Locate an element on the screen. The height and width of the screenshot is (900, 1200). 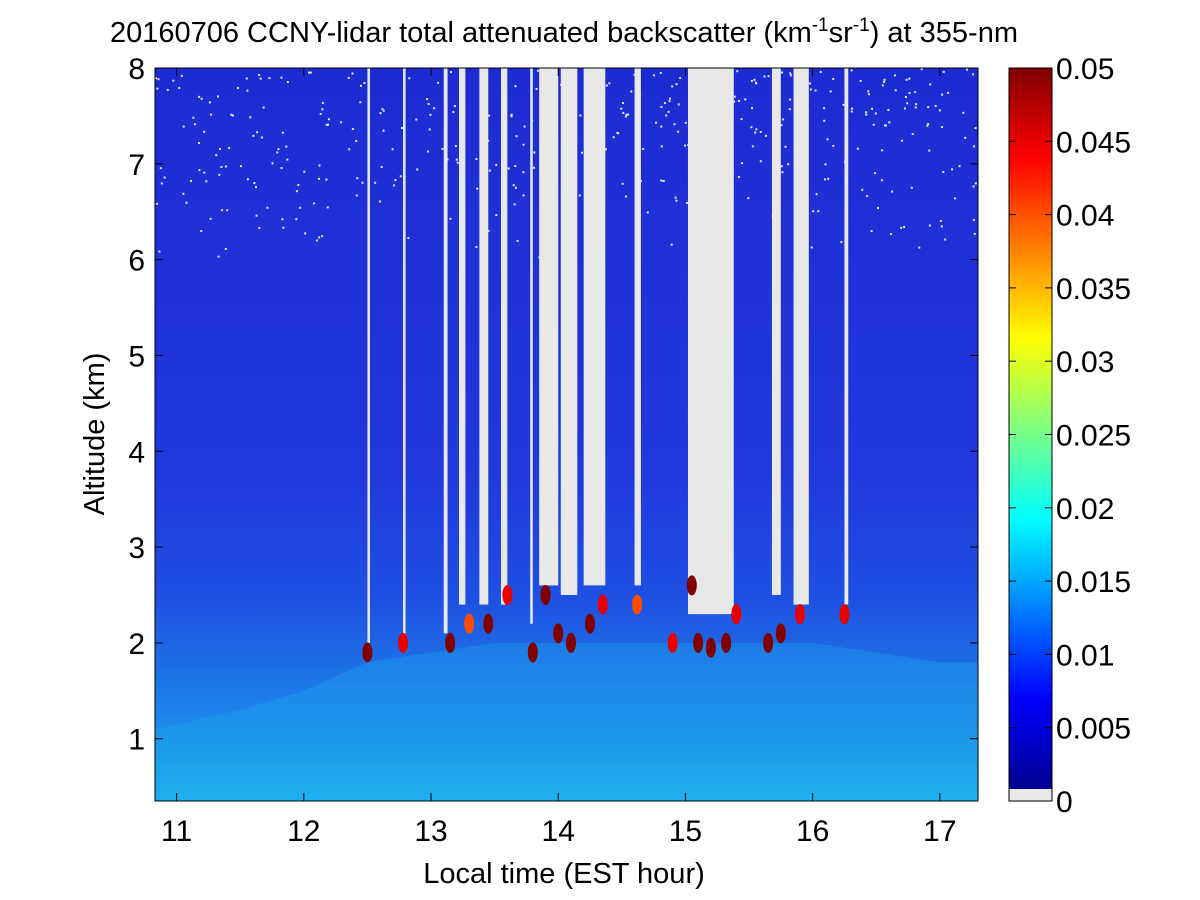
x-tick-label: 13 is located at coordinates (430, 831).